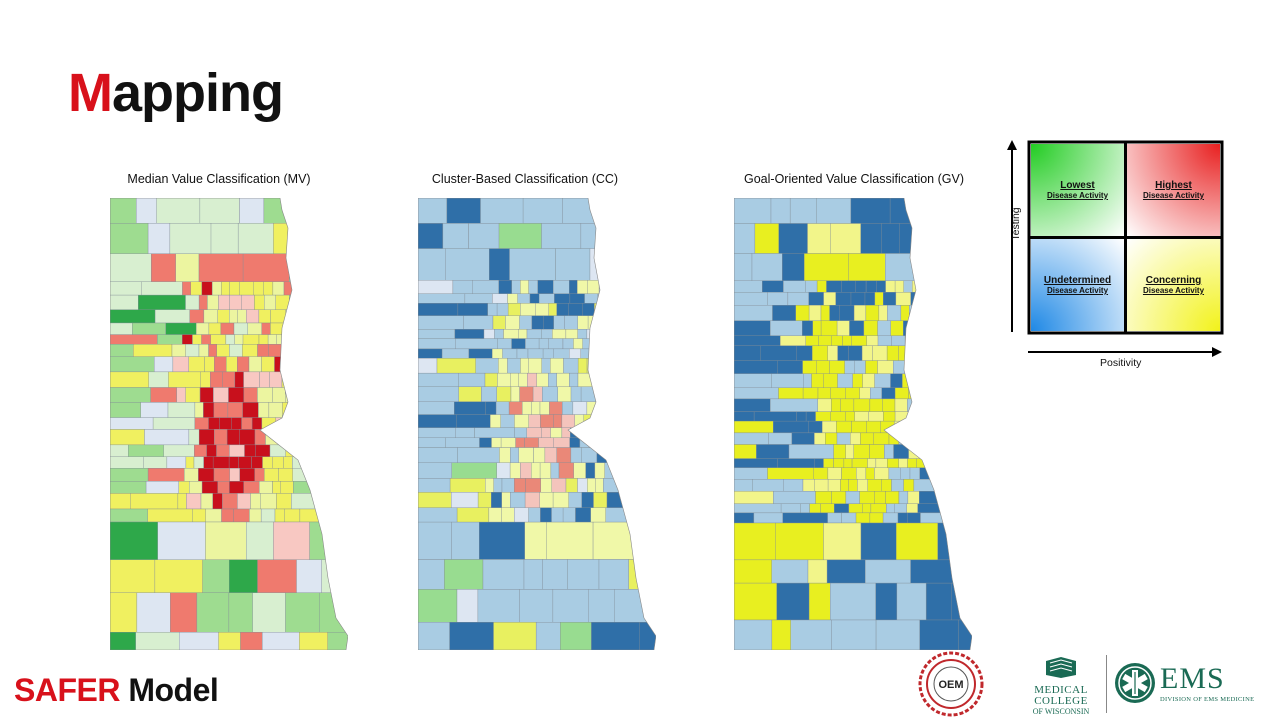 The height and width of the screenshot is (722, 1280). I want to click on mcw-logo: MEDICAL COLLEGE OF WISCONSIN, so click(1061, 685).